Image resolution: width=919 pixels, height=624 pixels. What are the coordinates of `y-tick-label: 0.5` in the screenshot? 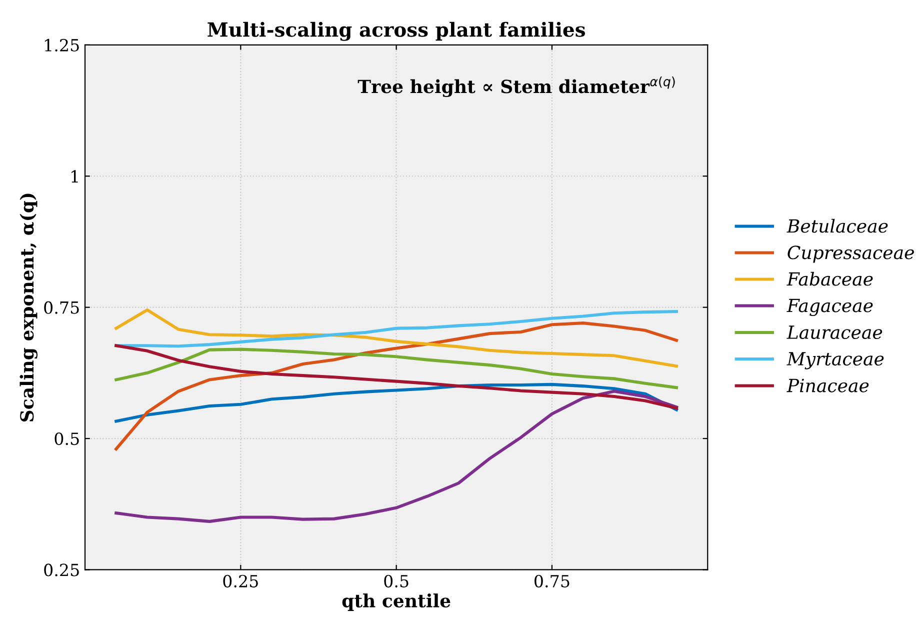 It's located at (66, 439).